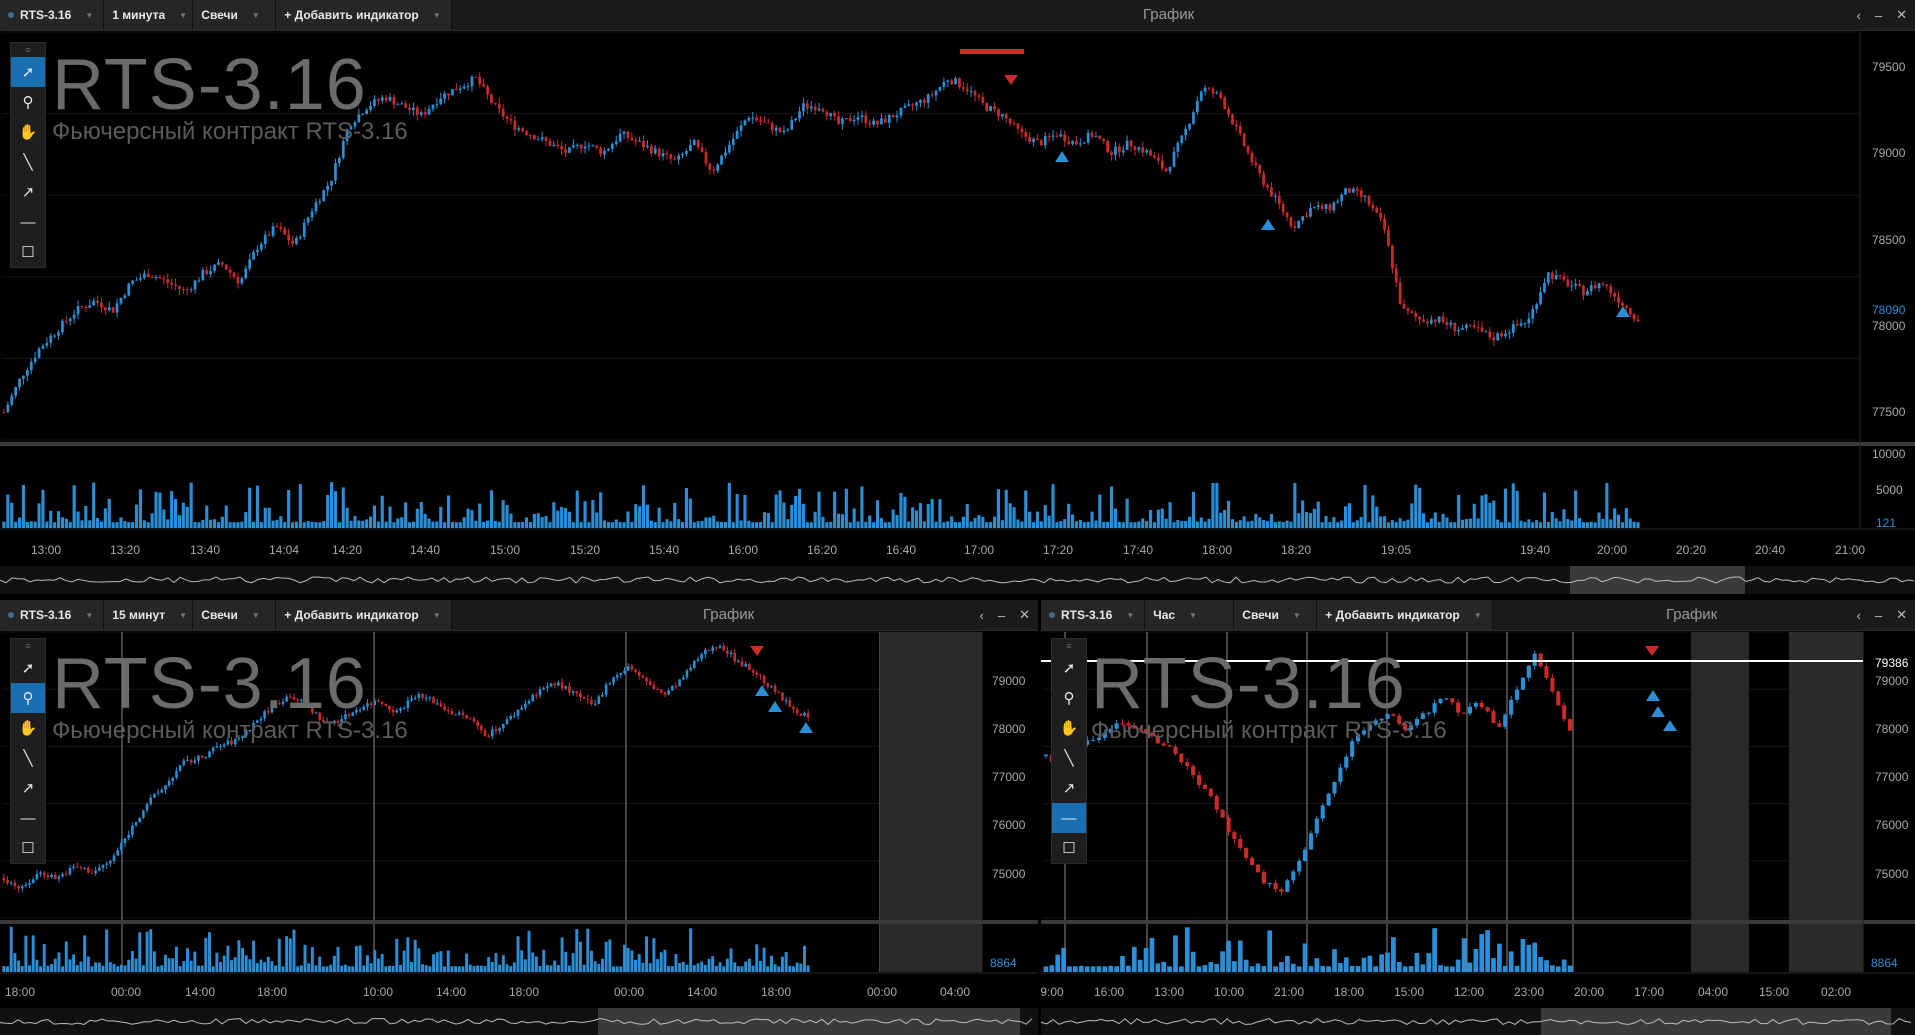 Image resolution: width=1915 pixels, height=1035 pixels. Describe the element at coordinates (1692, 614) in the screenshot. I see `window-title: График` at that location.